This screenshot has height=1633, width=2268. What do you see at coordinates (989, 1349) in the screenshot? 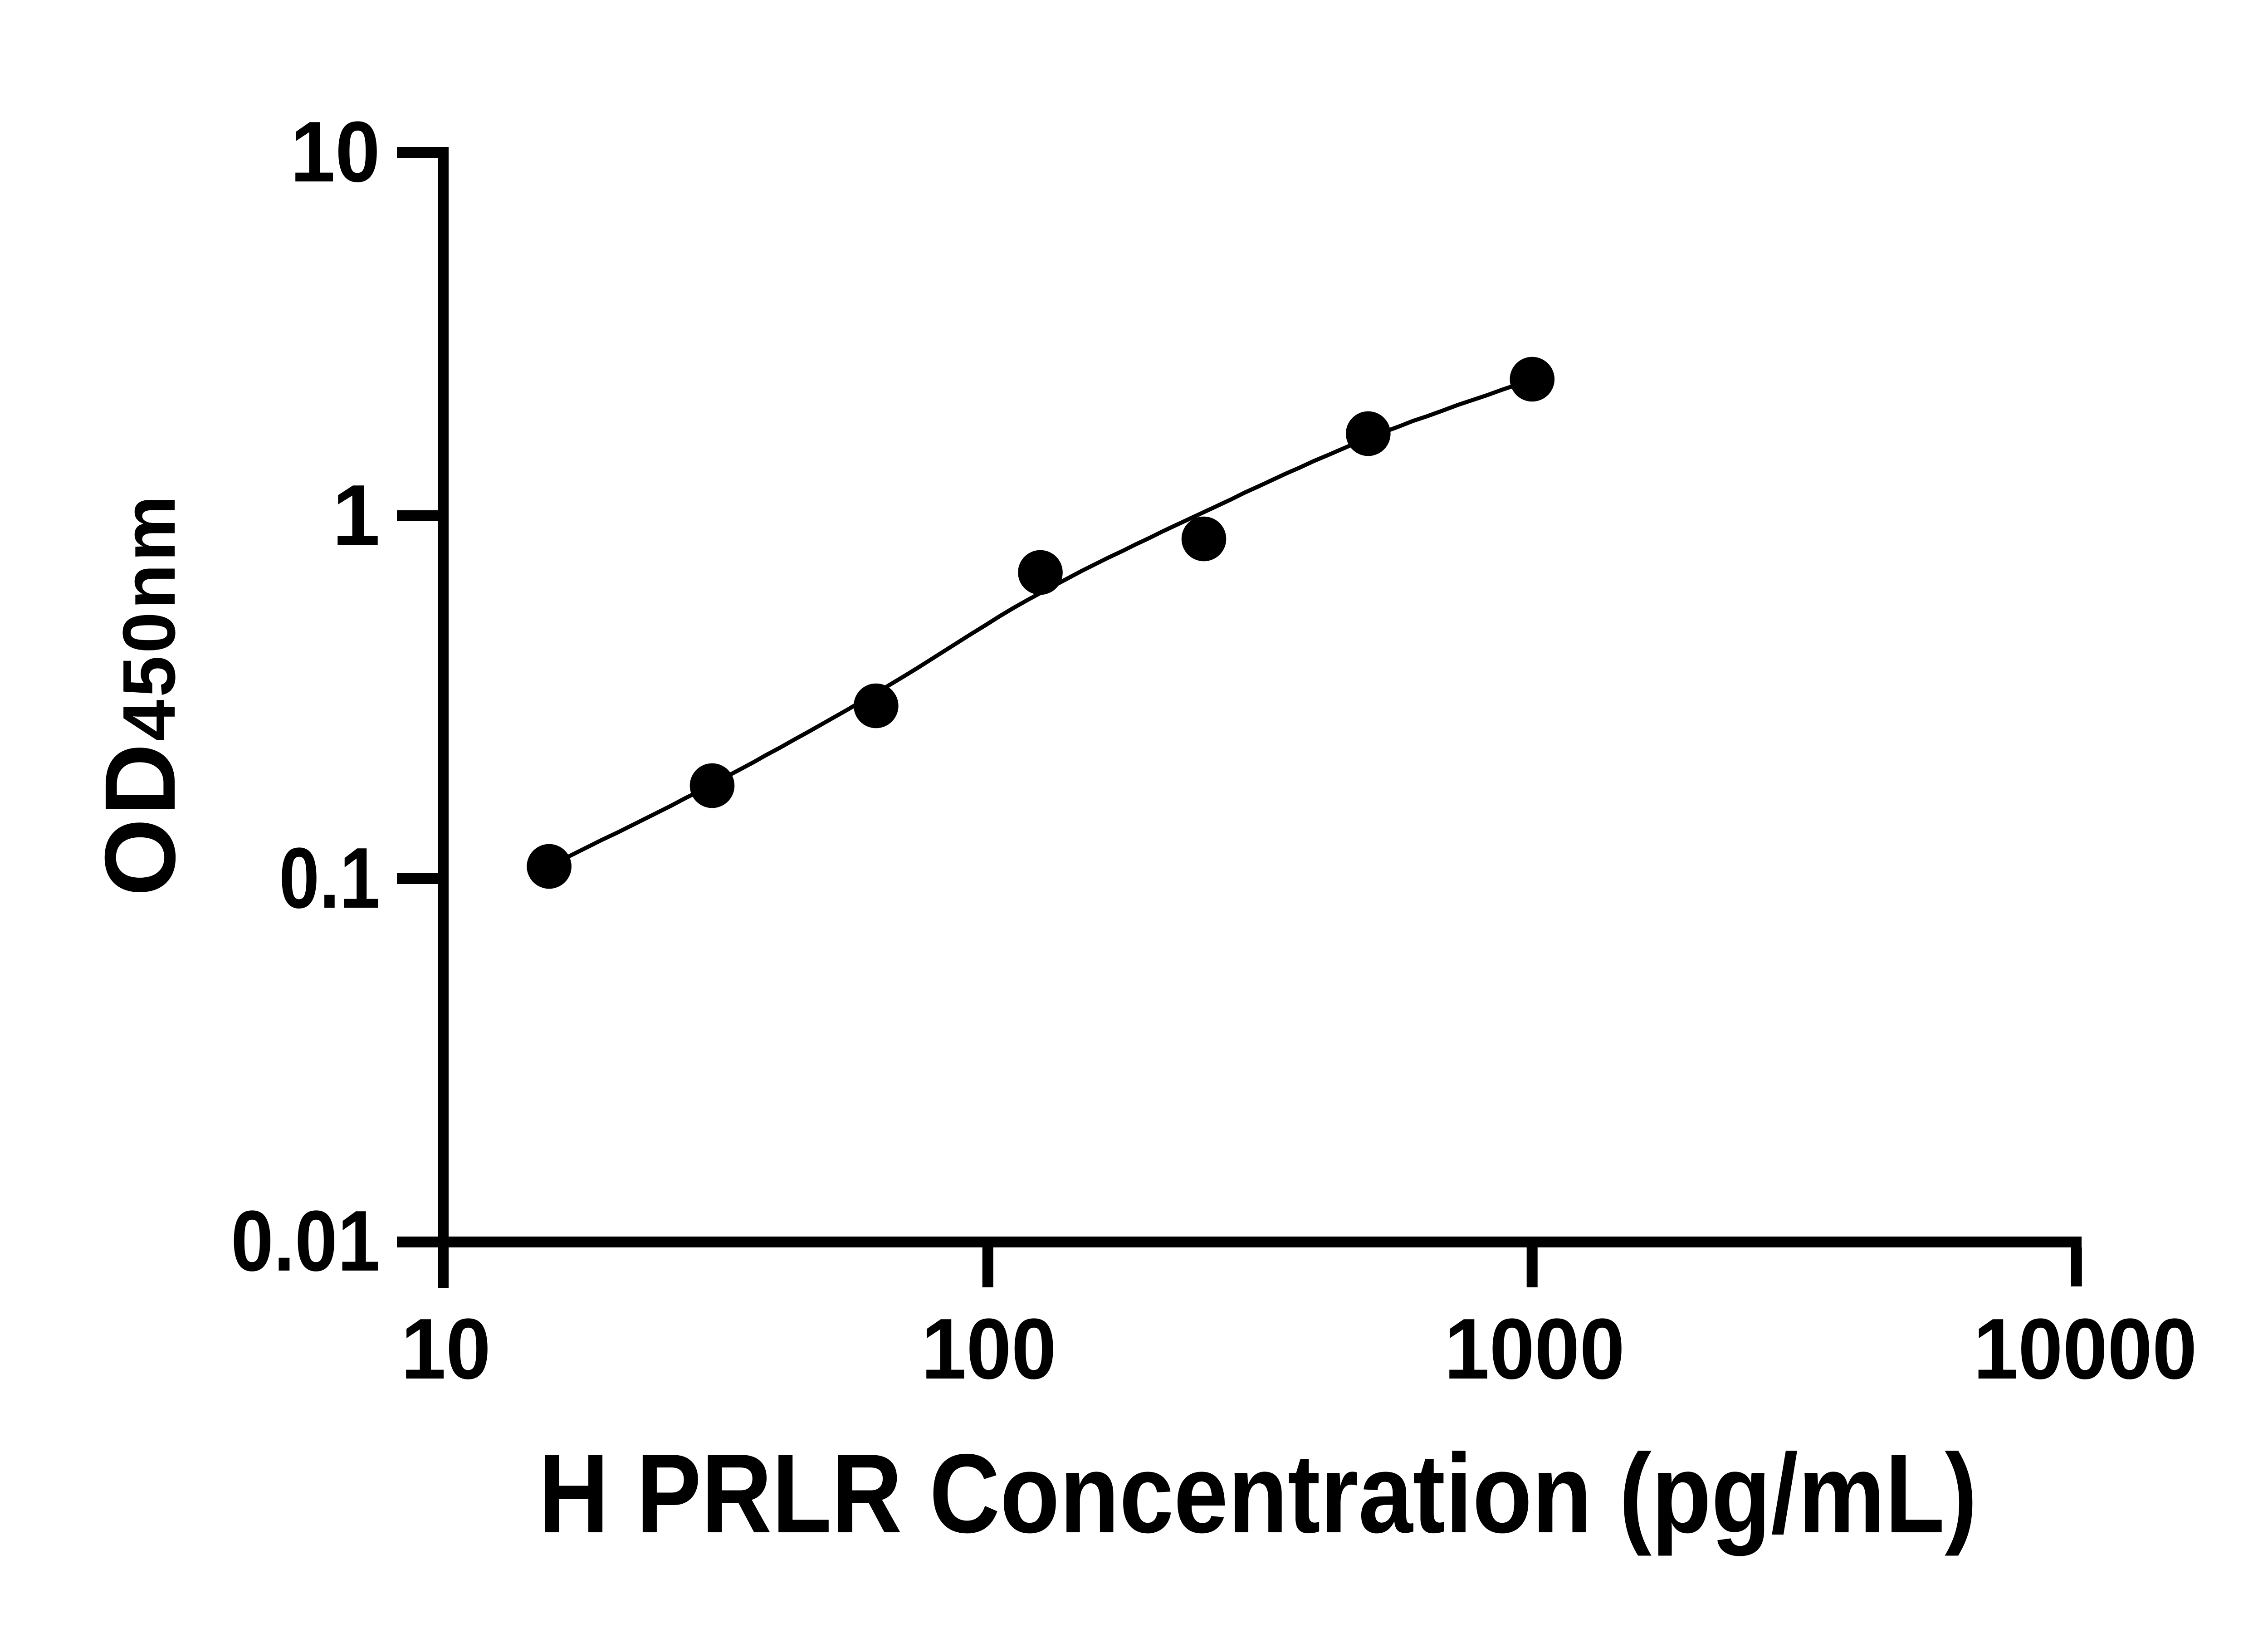
I see `svg-text: 100` at bounding box center [989, 1349].